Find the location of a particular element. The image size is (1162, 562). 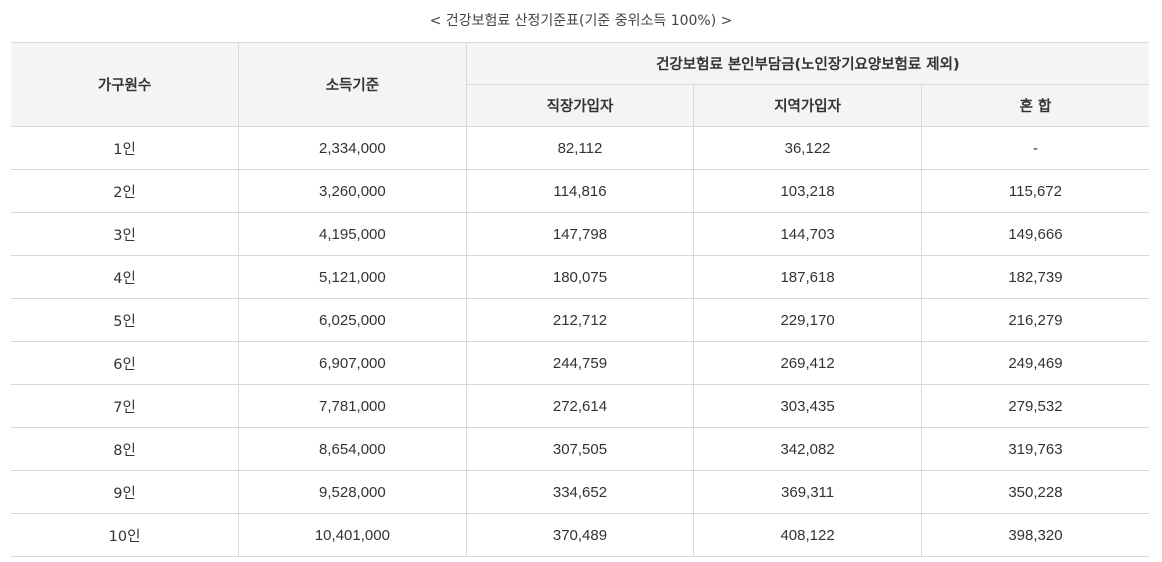

cell-workplace: 307,505 is located at coordinates (580, 449).